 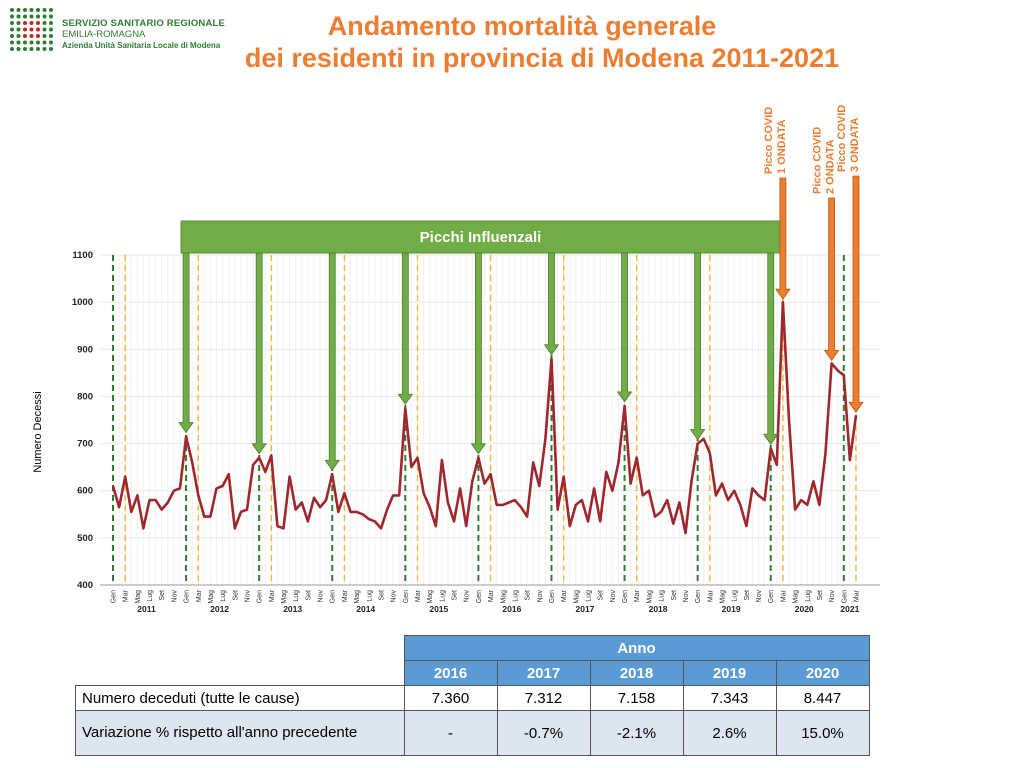 I want to click on x-year-label: 2019, so click(x=731, y=609).